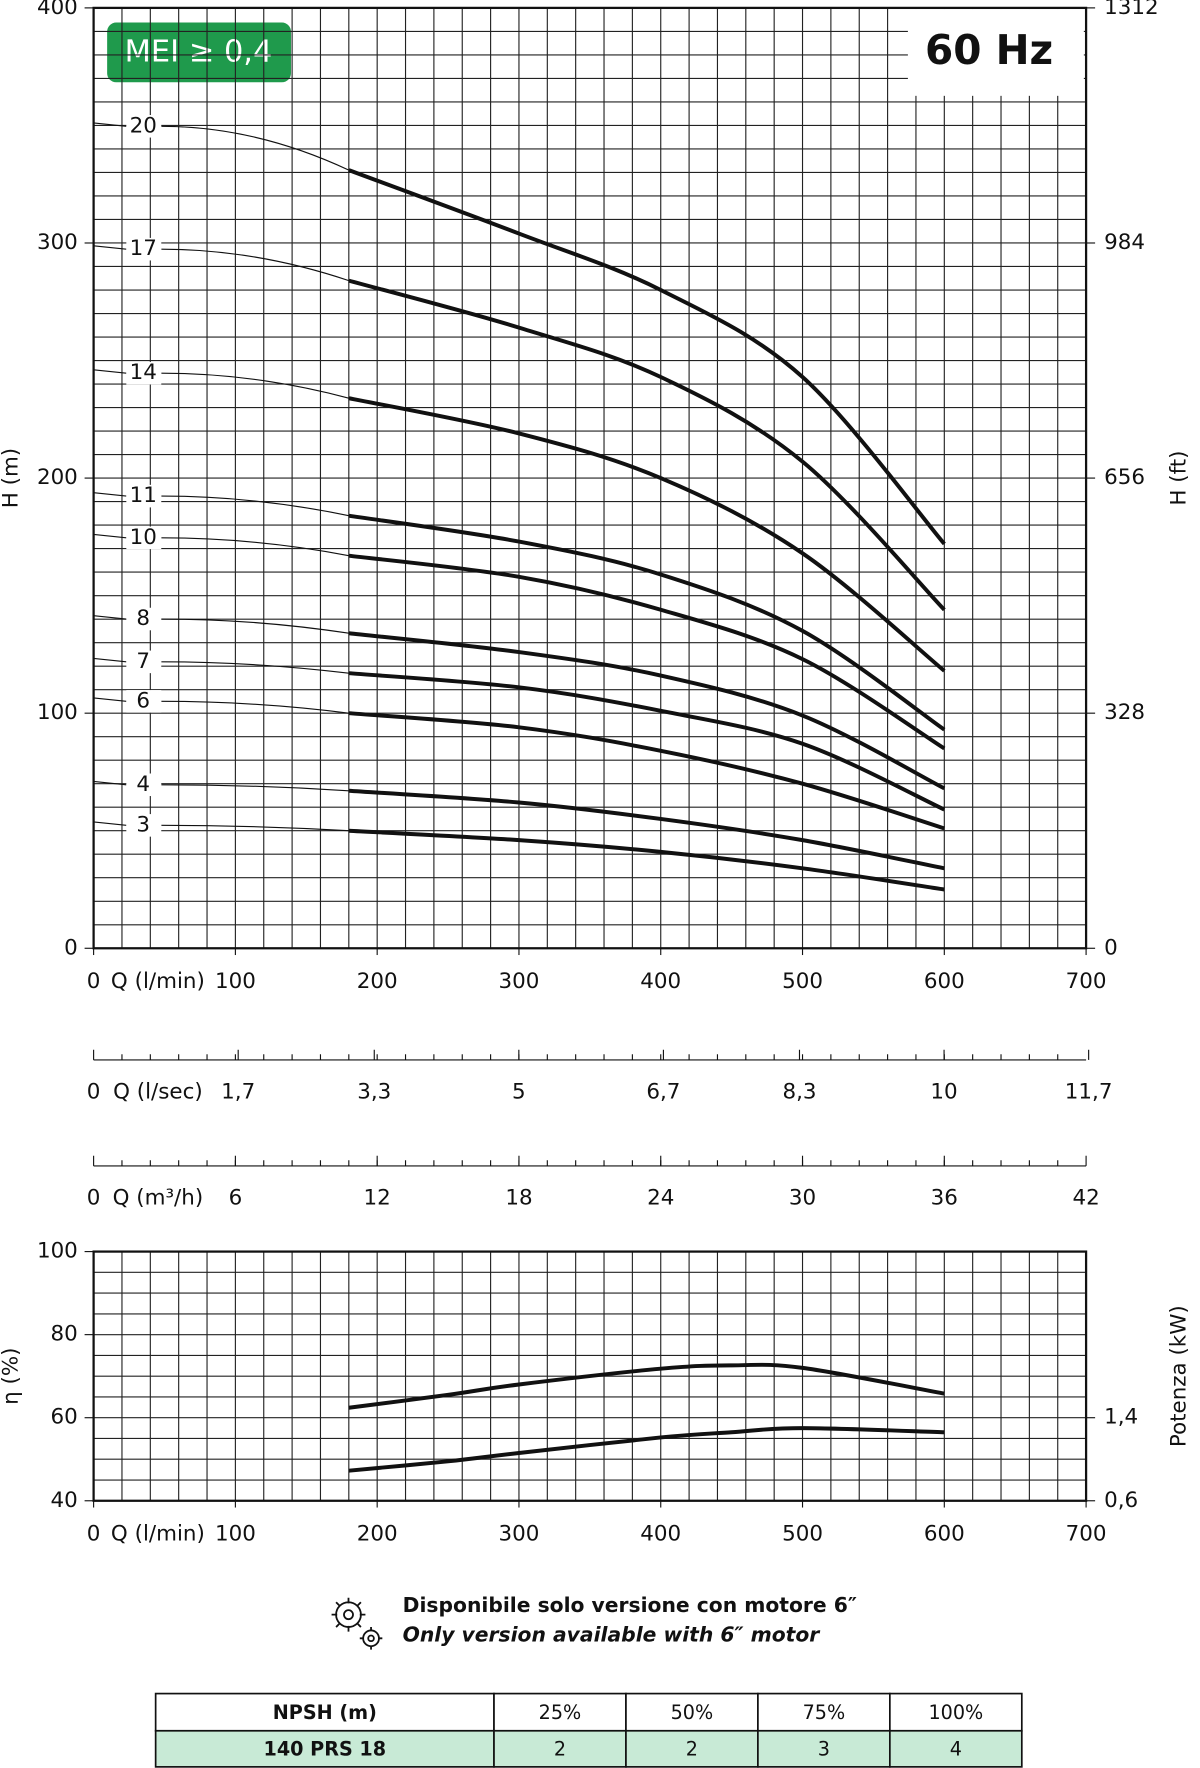 Image resolution: width=1200 pixels, height=1768 pixels. I want to click on x-axis-label: Q (l/min), so click(158, 1534).